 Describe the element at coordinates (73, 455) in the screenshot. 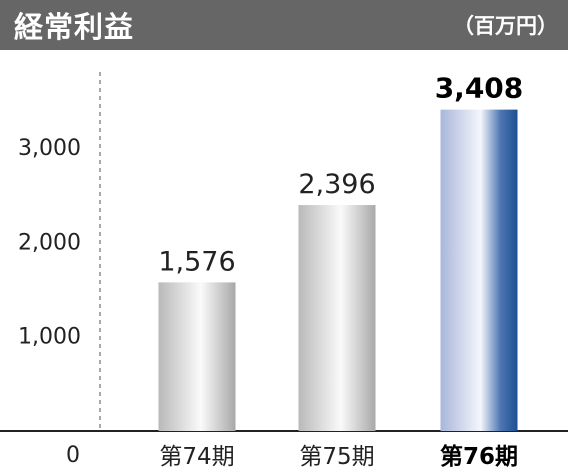

I see `y-tick-label: 0` at that location.